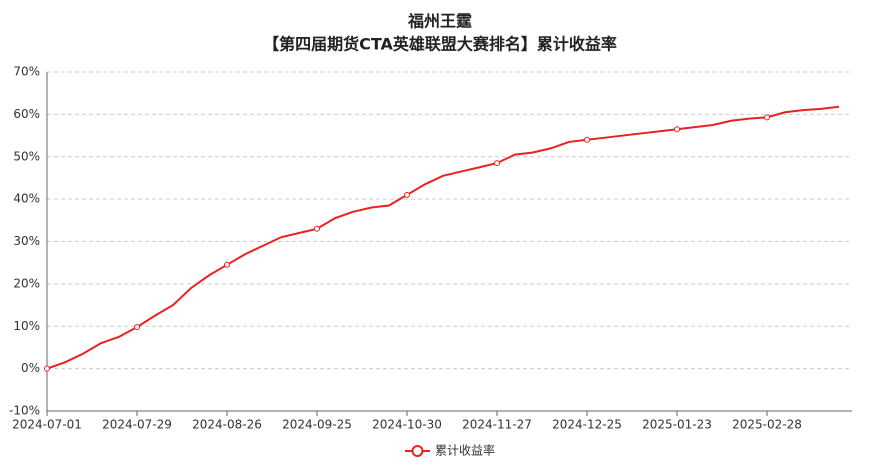 The image size is (880, 465). Describe the element at coordinates (677, 425) in the screenshot. I see `x-tick-label: 2025-01-23` at that location.